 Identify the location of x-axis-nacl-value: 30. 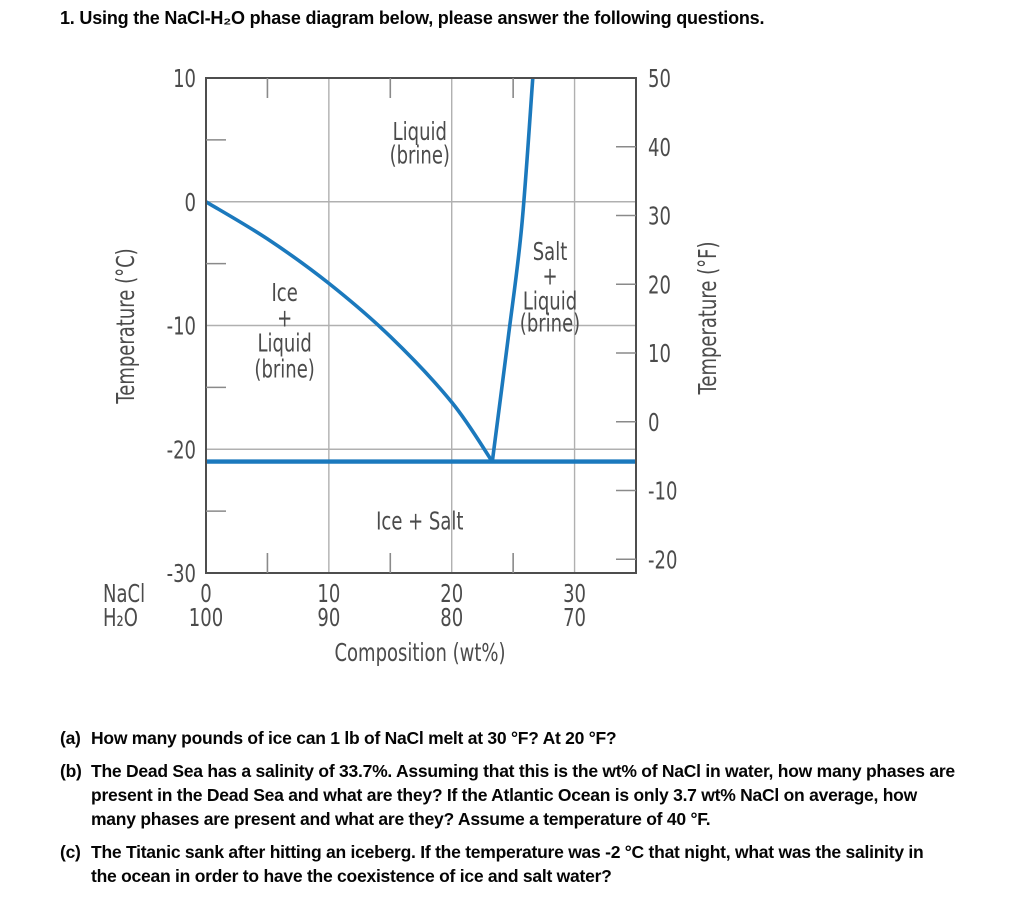
(574, 593).